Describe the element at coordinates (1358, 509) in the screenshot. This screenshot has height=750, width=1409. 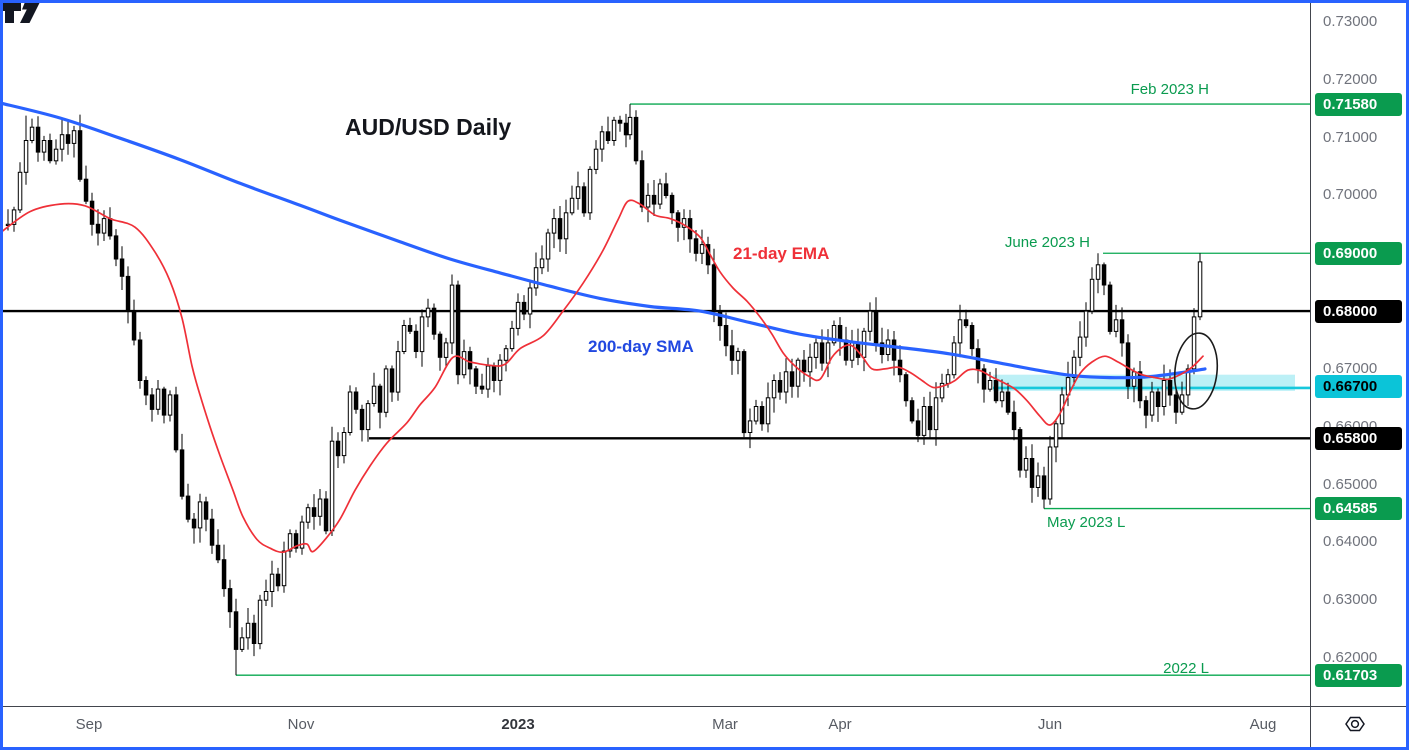
I see `price-level-badge: 0.64585` at that location.